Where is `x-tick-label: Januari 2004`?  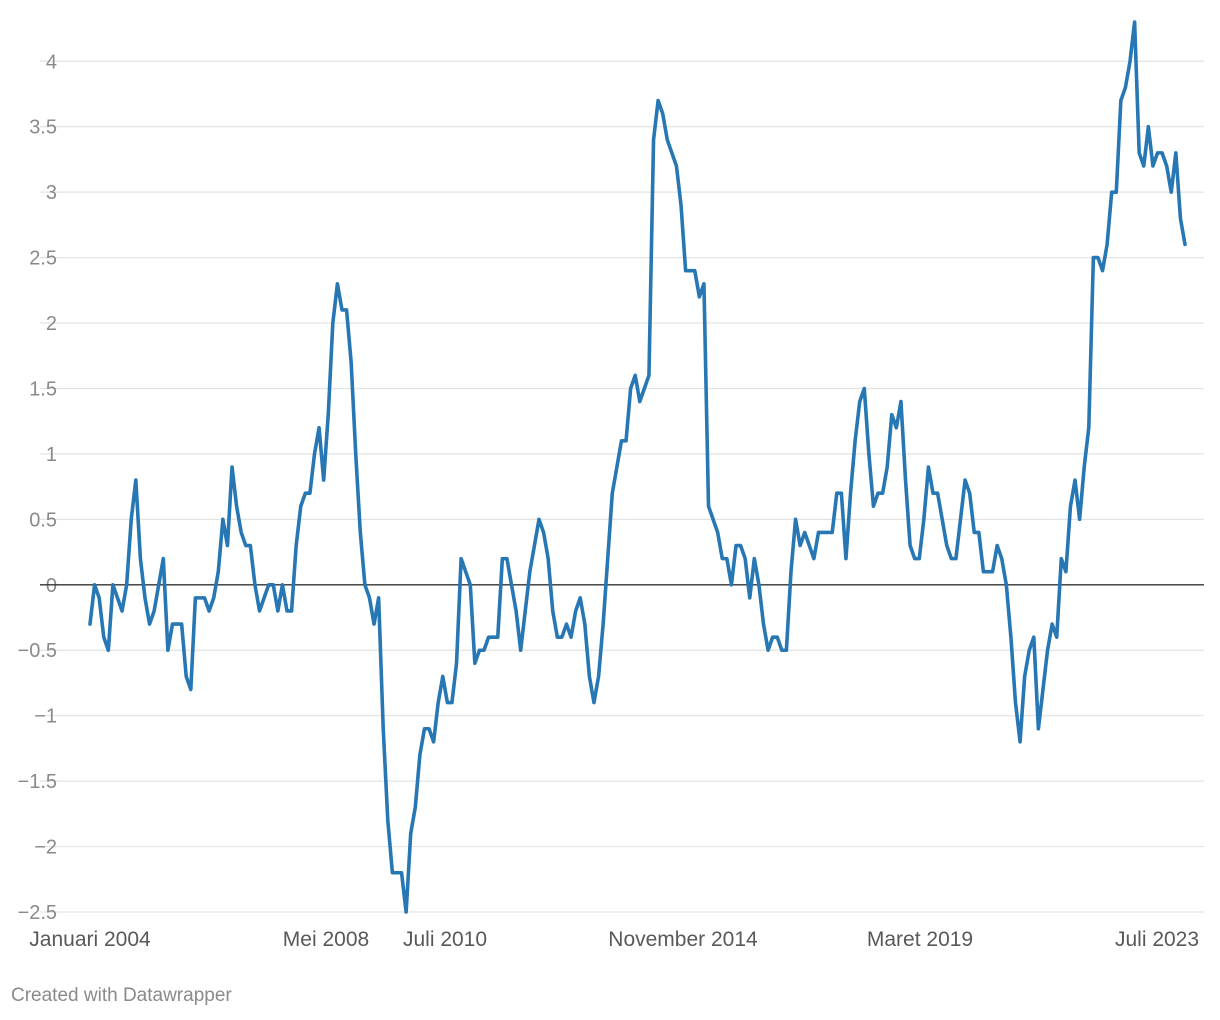 x-tick-label: Januari 2004 is located at coordinates (90, 939).